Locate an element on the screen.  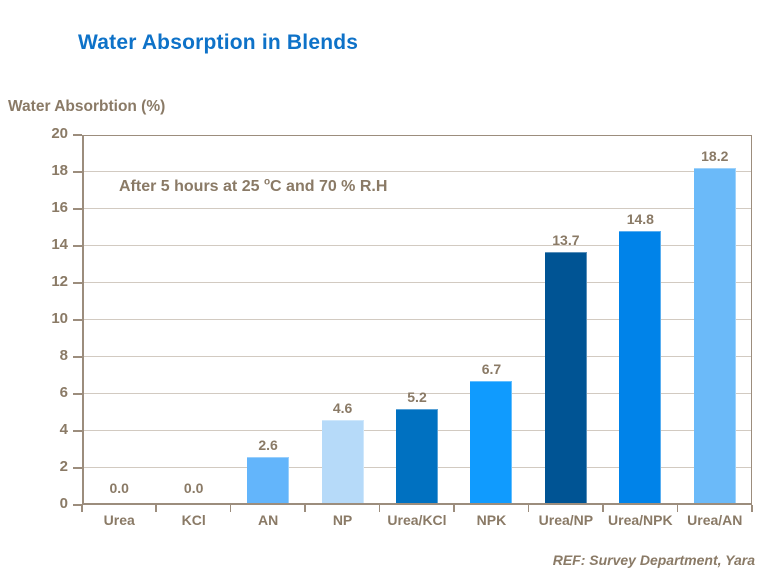
x-category-label: AN is located at coordinates (268, 520).